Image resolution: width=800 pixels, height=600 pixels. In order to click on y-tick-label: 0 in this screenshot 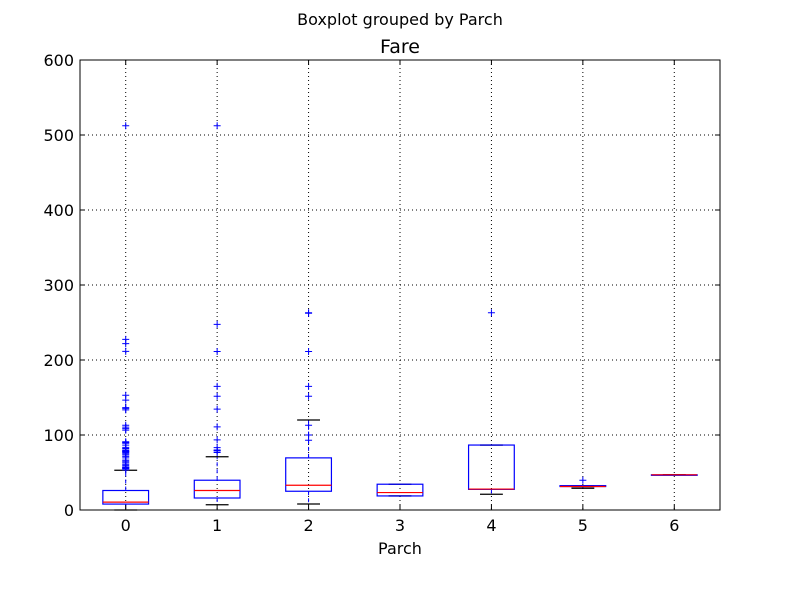, I will do `click(69, 510)`.